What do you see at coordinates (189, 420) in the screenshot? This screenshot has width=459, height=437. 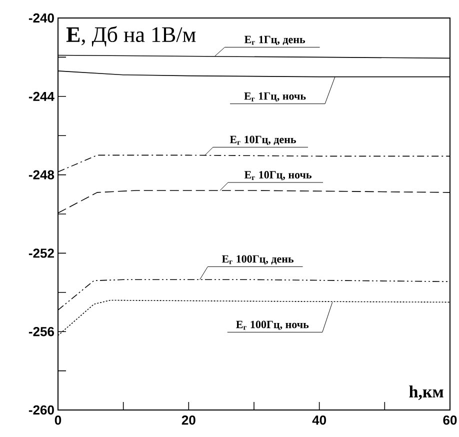 I see `x-tick-label: 20` at bounding box center [189, 420].